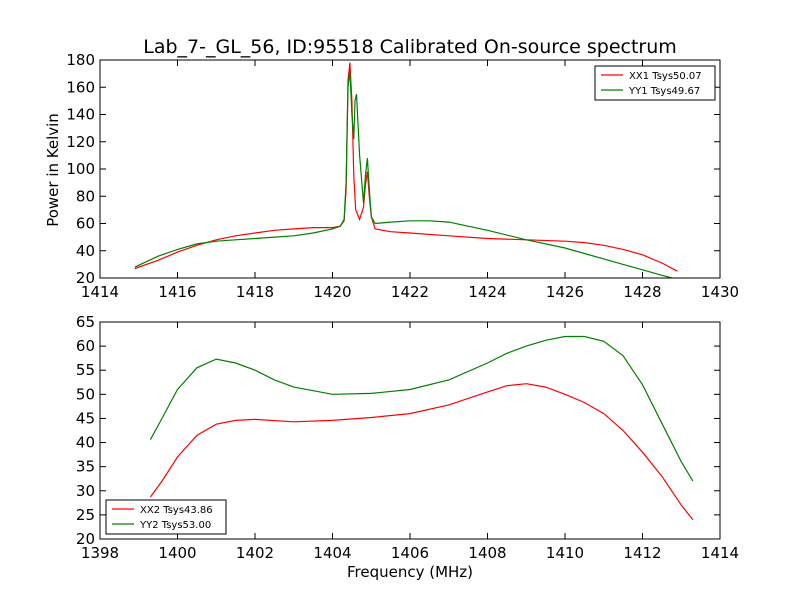  Describe the element at coordinates (80, 87) in the screenshot. I see `y-tick-label: 160` at that location.